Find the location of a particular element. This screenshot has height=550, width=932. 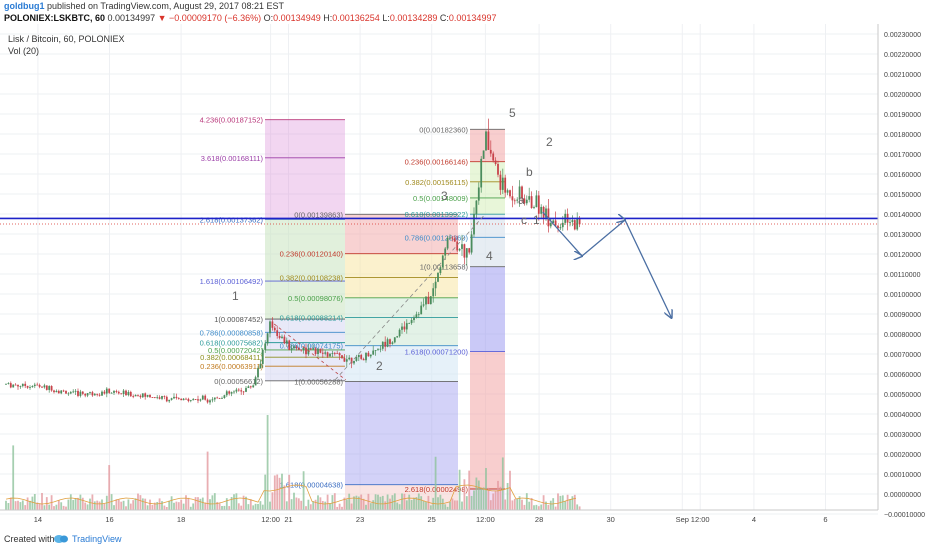

time-tick-label: 23 is located at coordinates (360, 519).